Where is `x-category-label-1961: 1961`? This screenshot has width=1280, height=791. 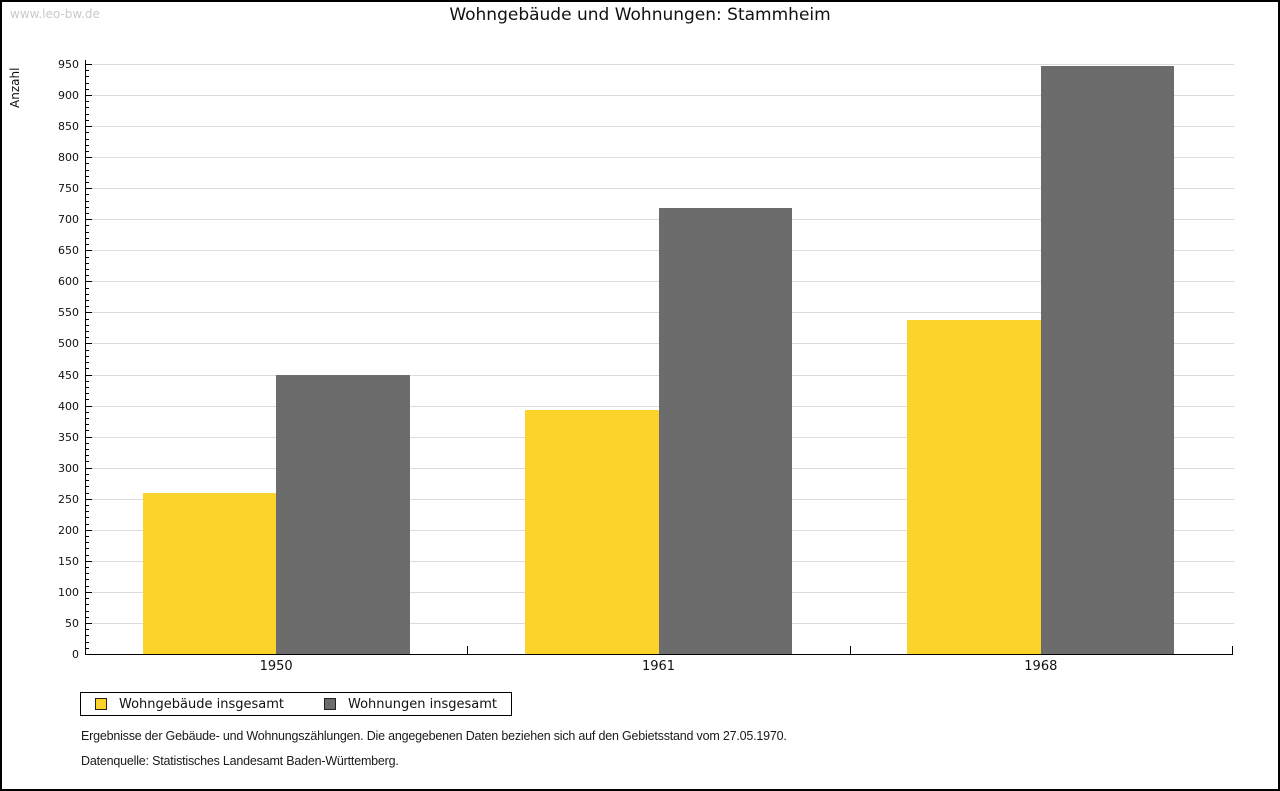
x-category-label-1961: 1961 is located at coordinates (658, 666).